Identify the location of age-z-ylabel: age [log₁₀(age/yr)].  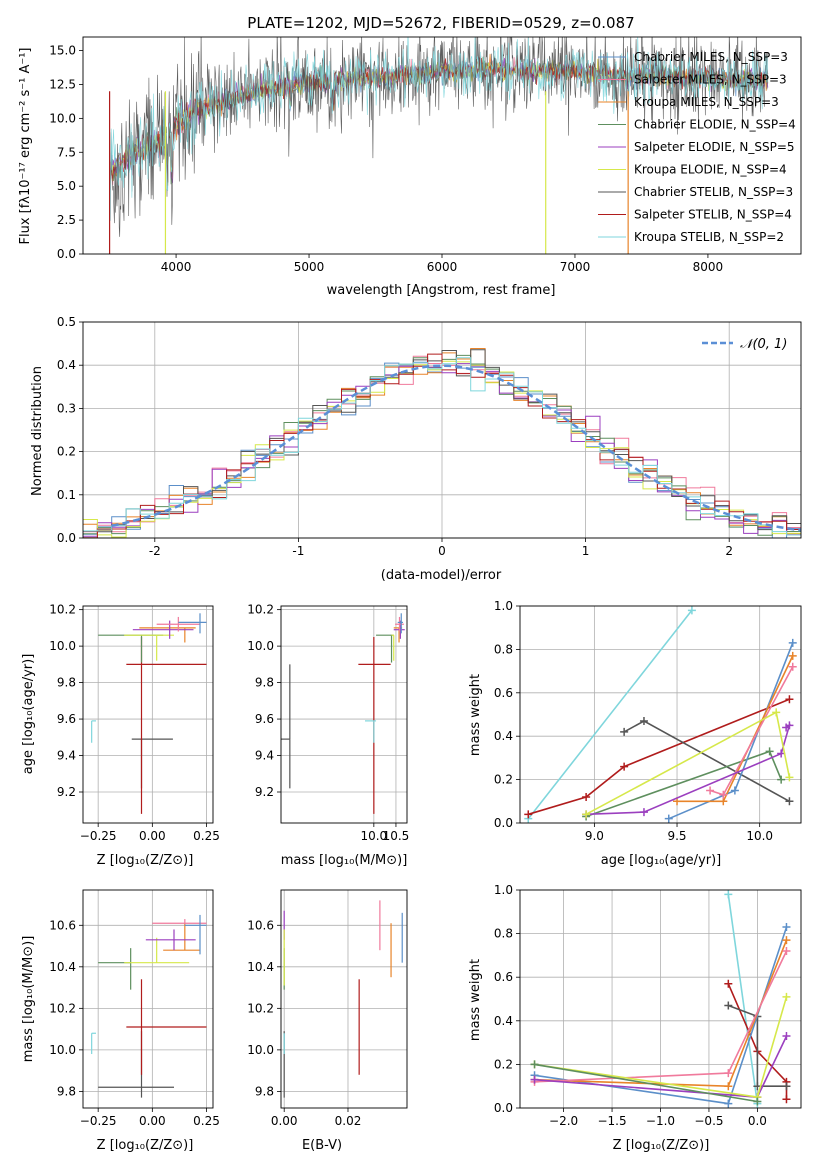
(28, 714).